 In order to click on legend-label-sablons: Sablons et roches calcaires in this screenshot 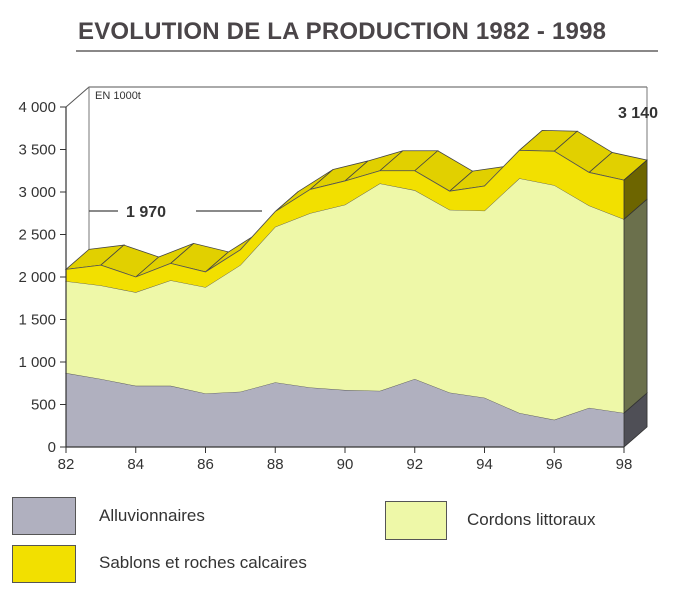, I will do `click(203, 562)`.